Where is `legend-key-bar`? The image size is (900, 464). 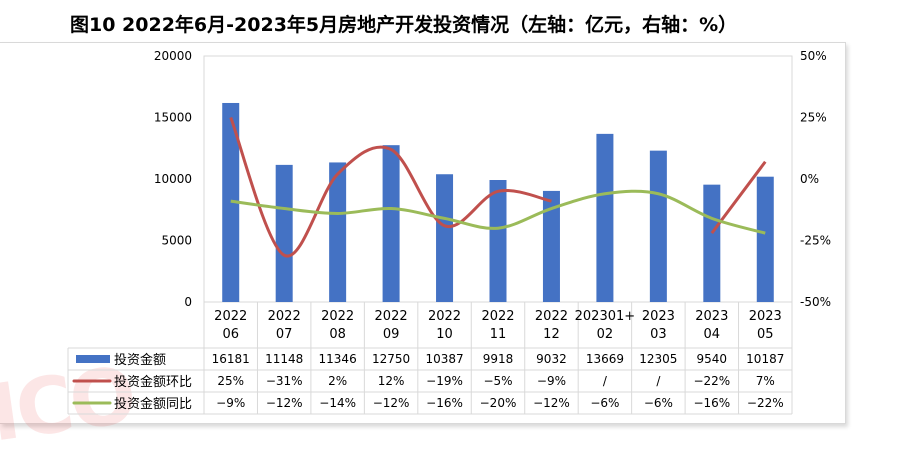 legend-key-bar is located at coordinates (93, 359).